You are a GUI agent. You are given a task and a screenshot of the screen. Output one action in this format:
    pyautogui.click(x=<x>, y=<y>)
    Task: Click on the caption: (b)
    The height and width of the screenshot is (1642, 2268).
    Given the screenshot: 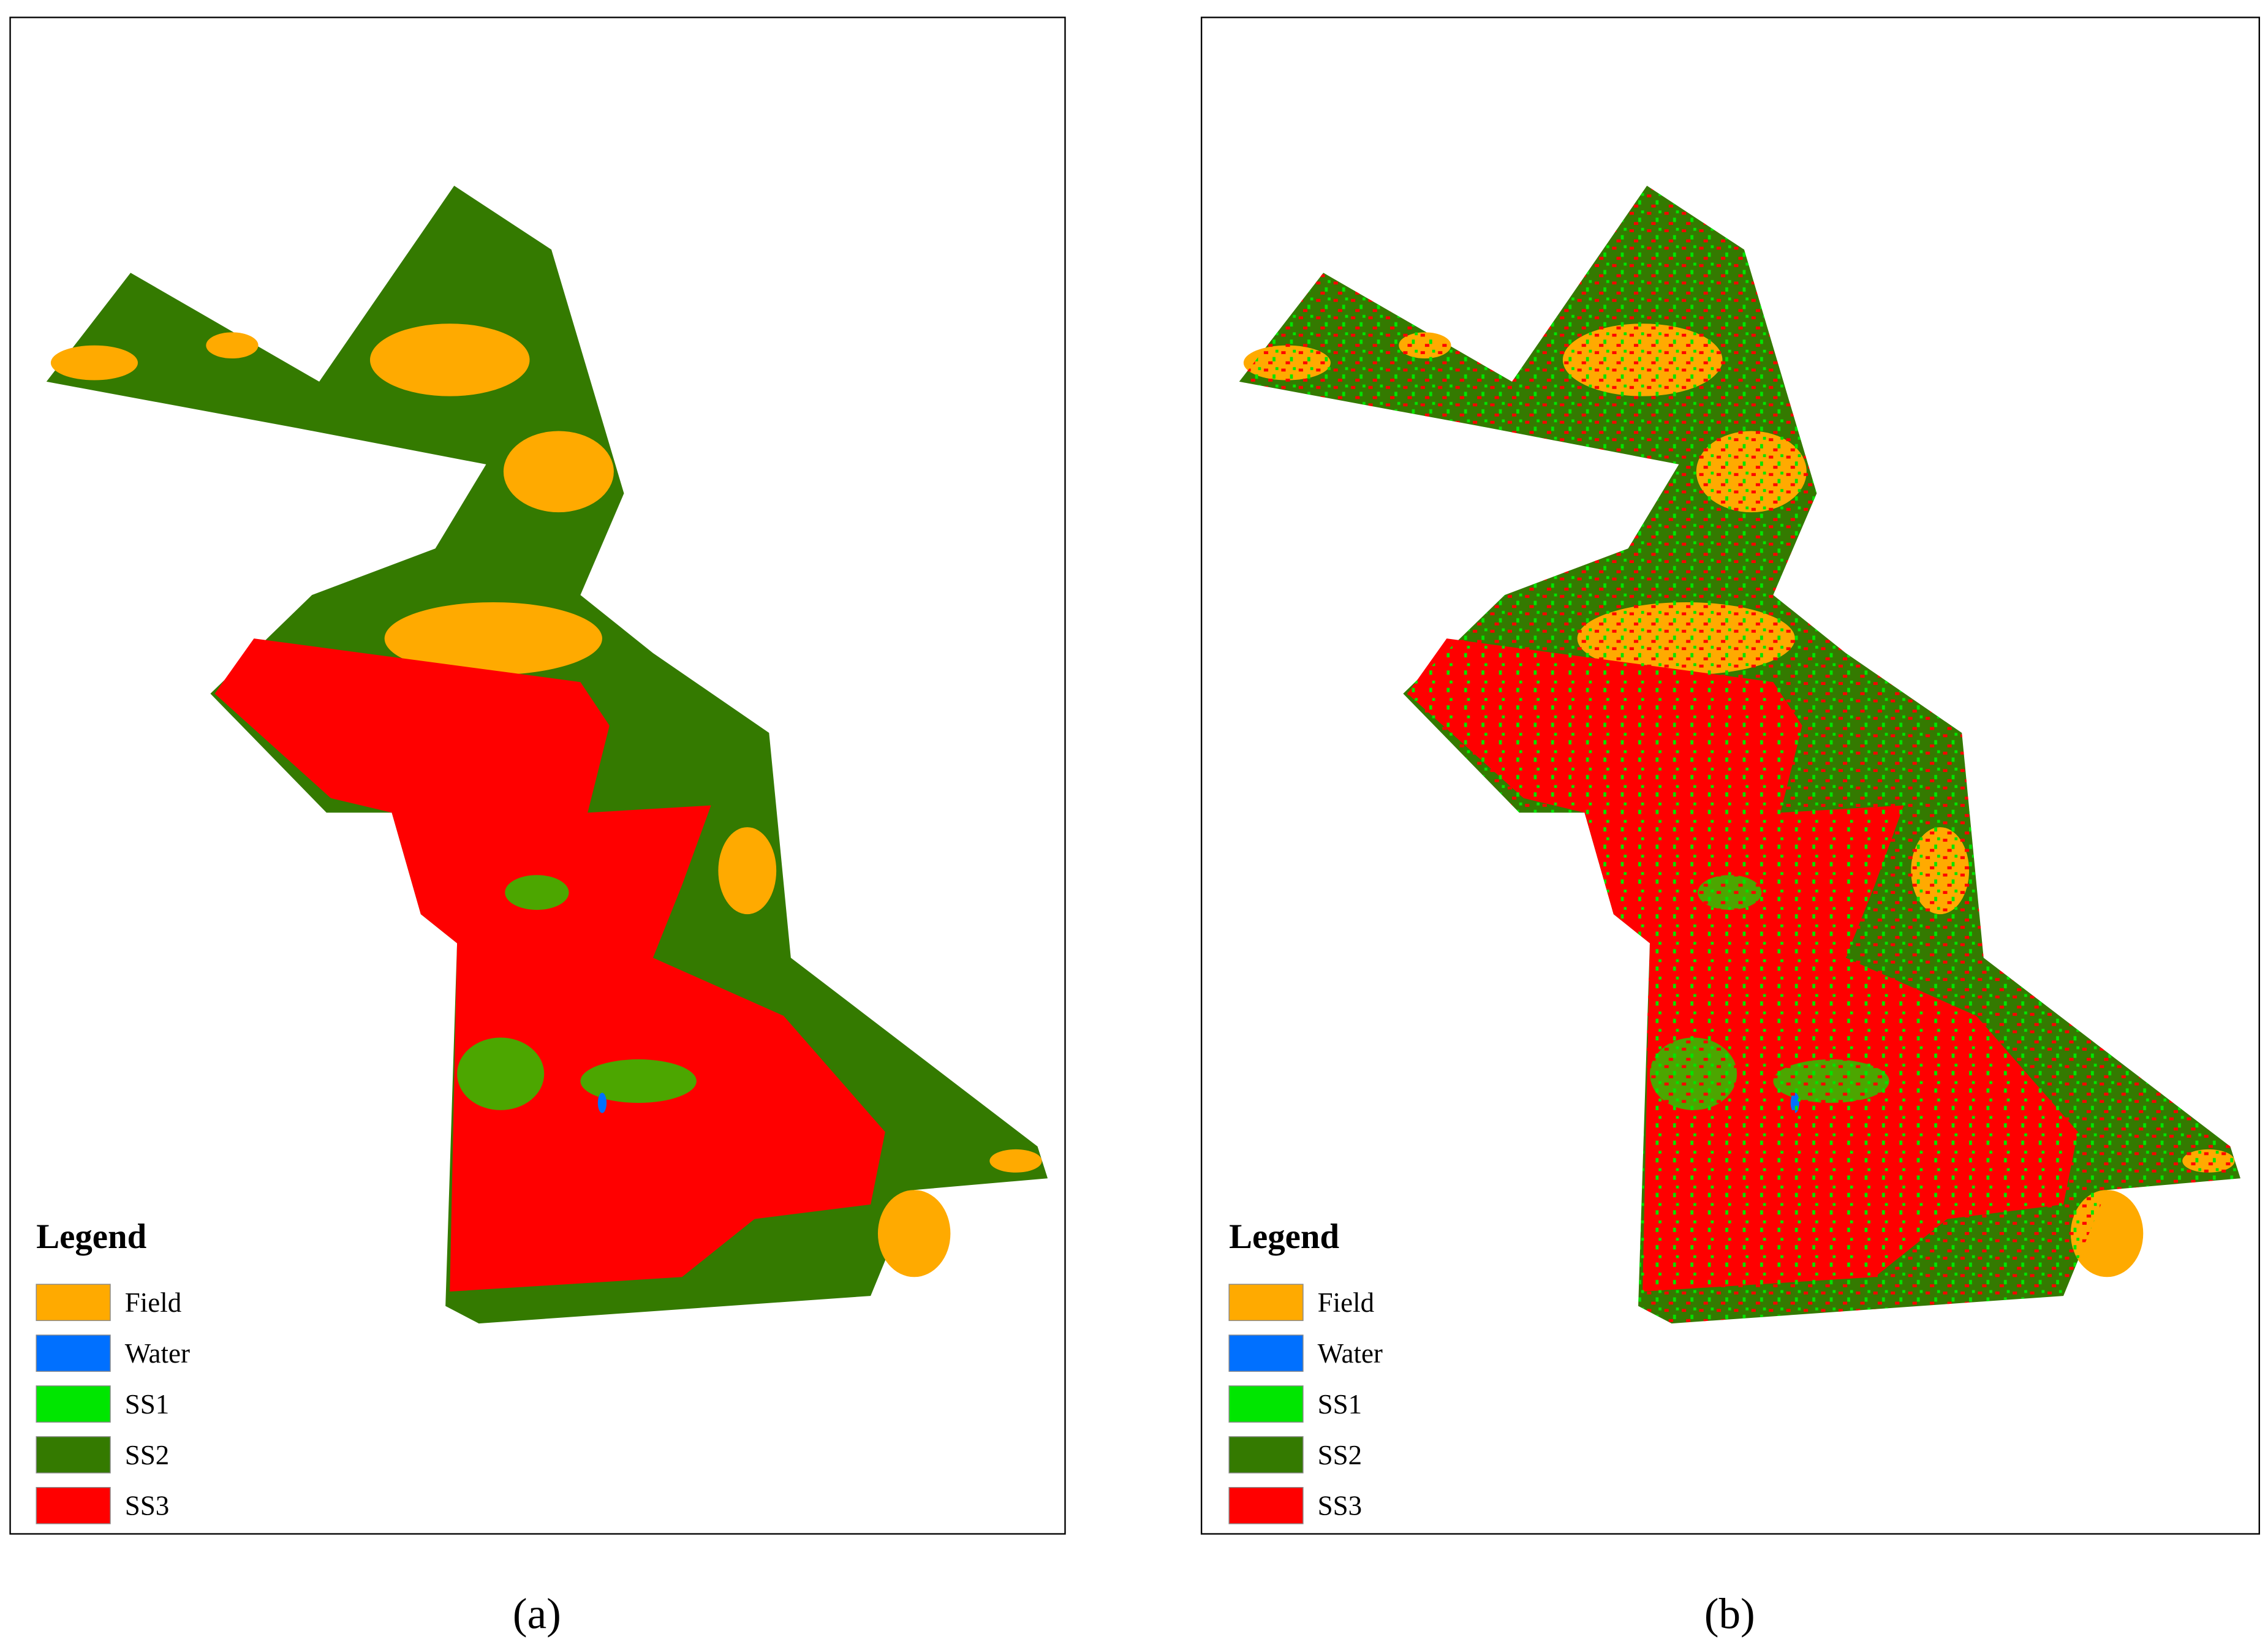 What is the action you would take?
    pyautogui.click(x=1730, y=1614)
    